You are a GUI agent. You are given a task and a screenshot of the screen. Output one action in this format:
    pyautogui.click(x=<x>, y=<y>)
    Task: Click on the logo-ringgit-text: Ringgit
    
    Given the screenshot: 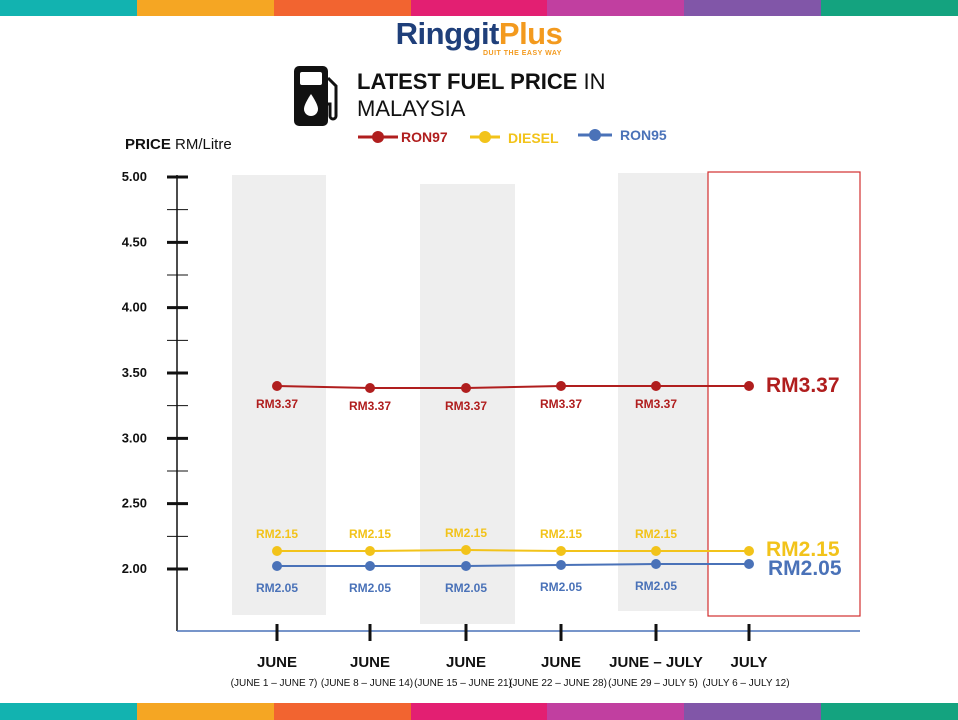 What is the action you would take?
    pyautogui.click(x=447, y=33)
    